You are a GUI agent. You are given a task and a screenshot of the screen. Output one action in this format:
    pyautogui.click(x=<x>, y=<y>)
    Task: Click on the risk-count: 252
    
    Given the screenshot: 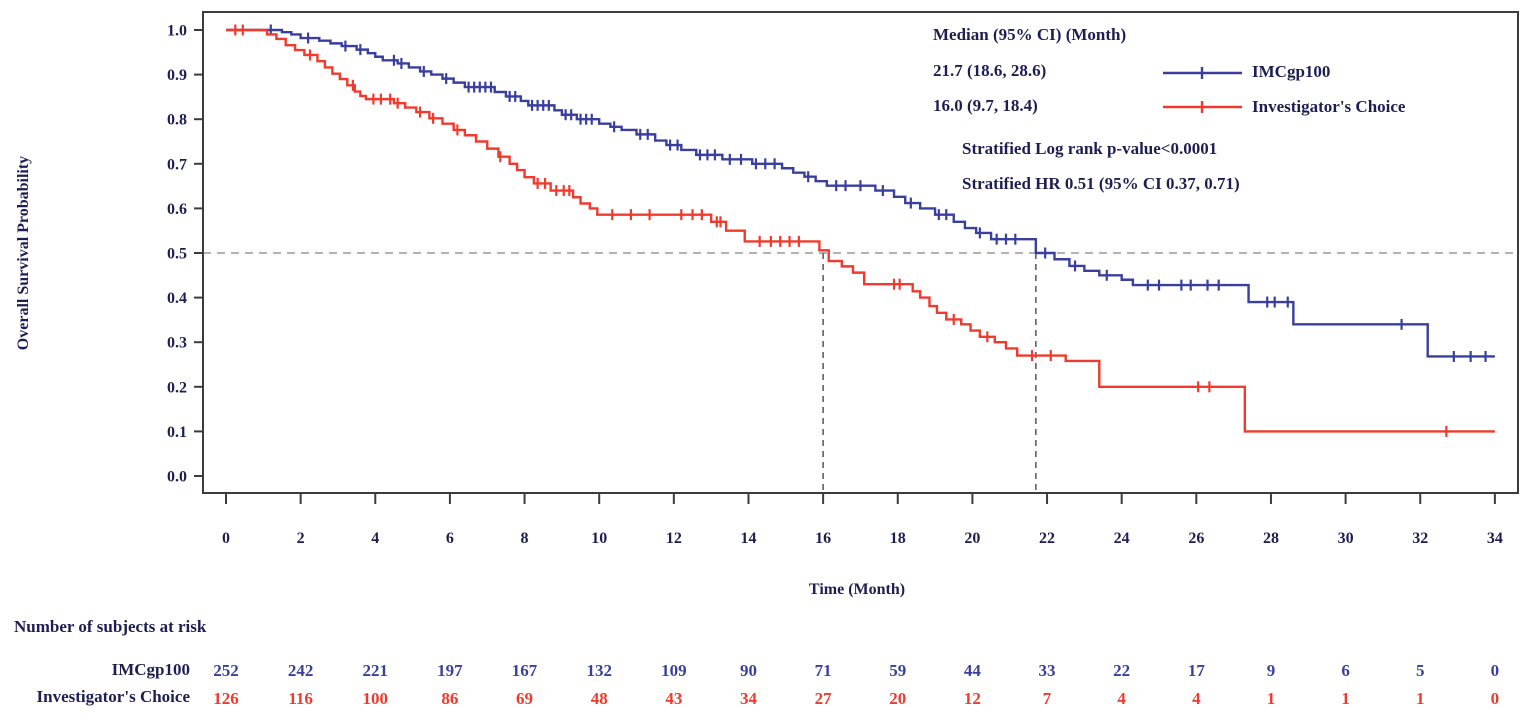 What is the action you would take?
    pyautogui.click(x=226, y=670)
    